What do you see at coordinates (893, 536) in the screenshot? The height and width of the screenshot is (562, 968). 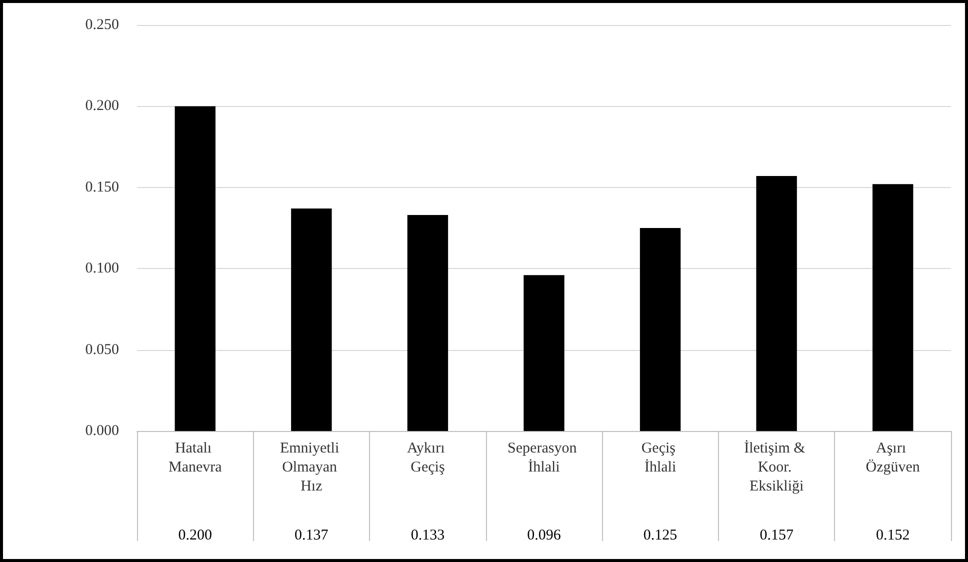 I see `data-label: 0.152` at bounding box center [893, 536].